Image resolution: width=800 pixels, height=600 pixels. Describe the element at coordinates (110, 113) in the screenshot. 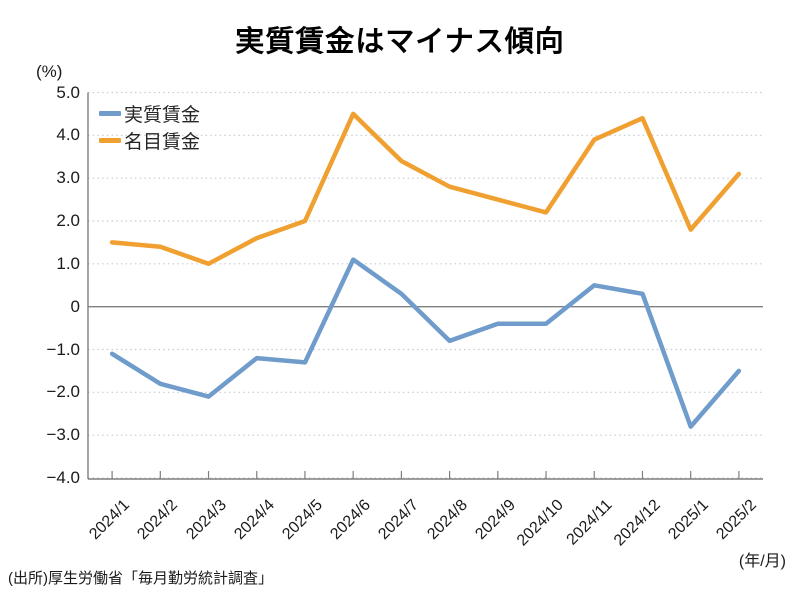

I see `real-wage-line-swatch` at that location.